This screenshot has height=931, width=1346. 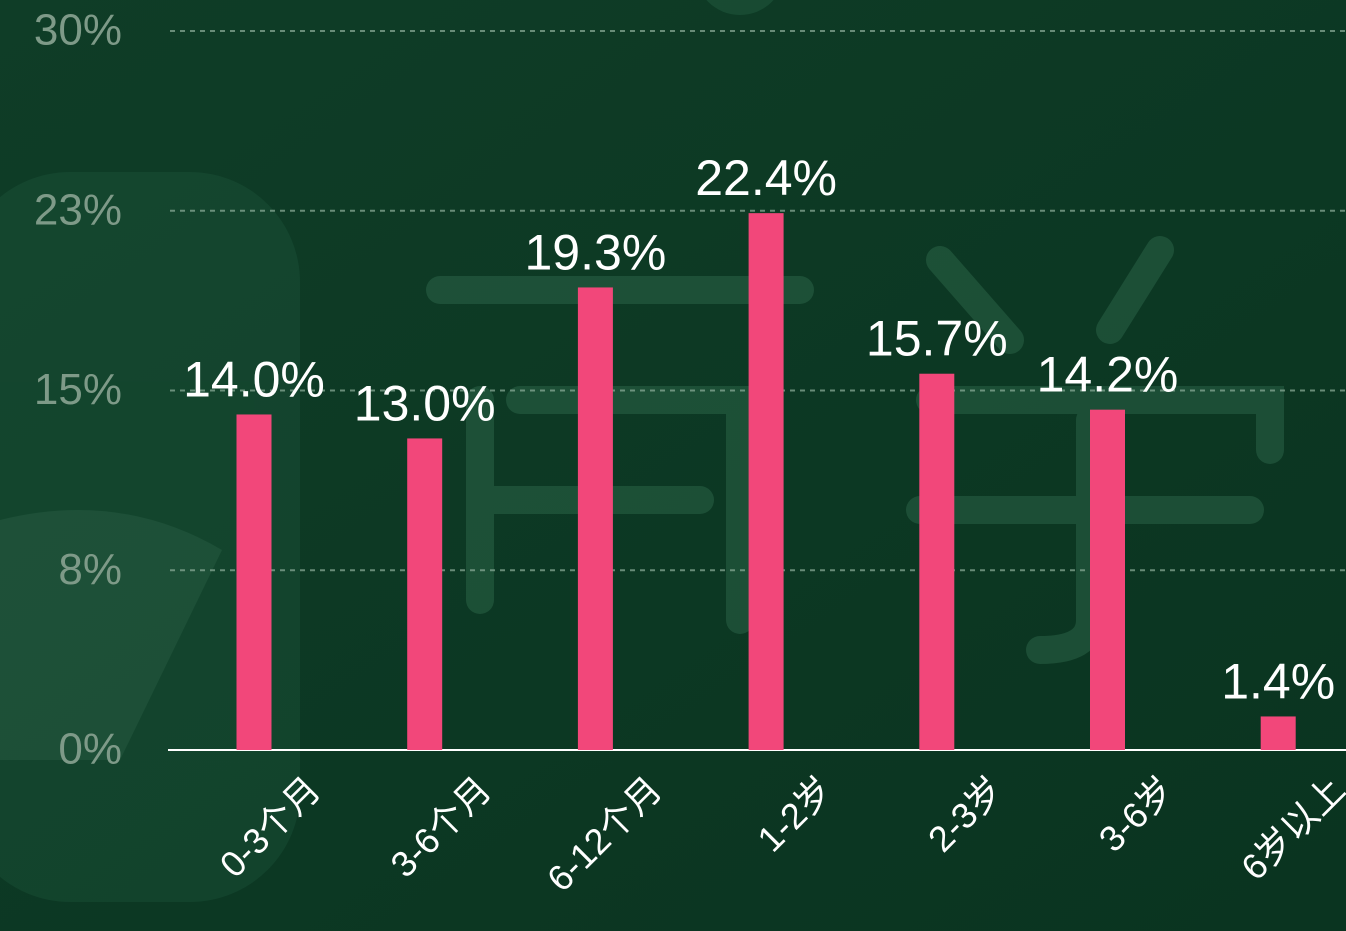 I want to click on value-label: 14.0%, so click(x=254, y=379).